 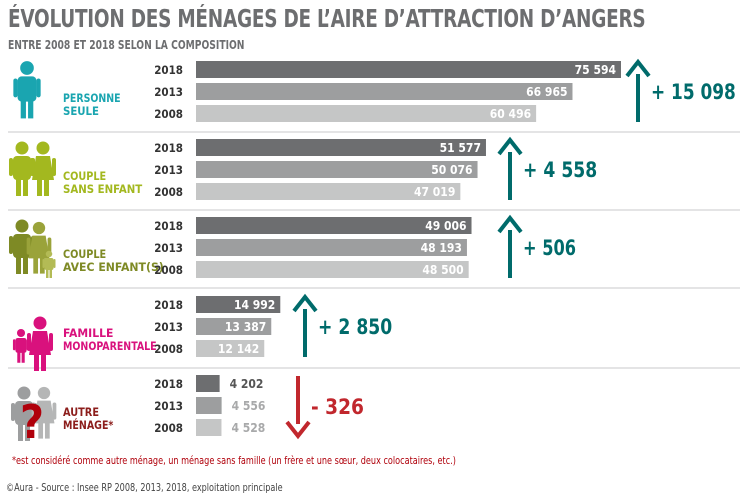 I want to click on value-label: 51 577, so click(x=460, y=148).